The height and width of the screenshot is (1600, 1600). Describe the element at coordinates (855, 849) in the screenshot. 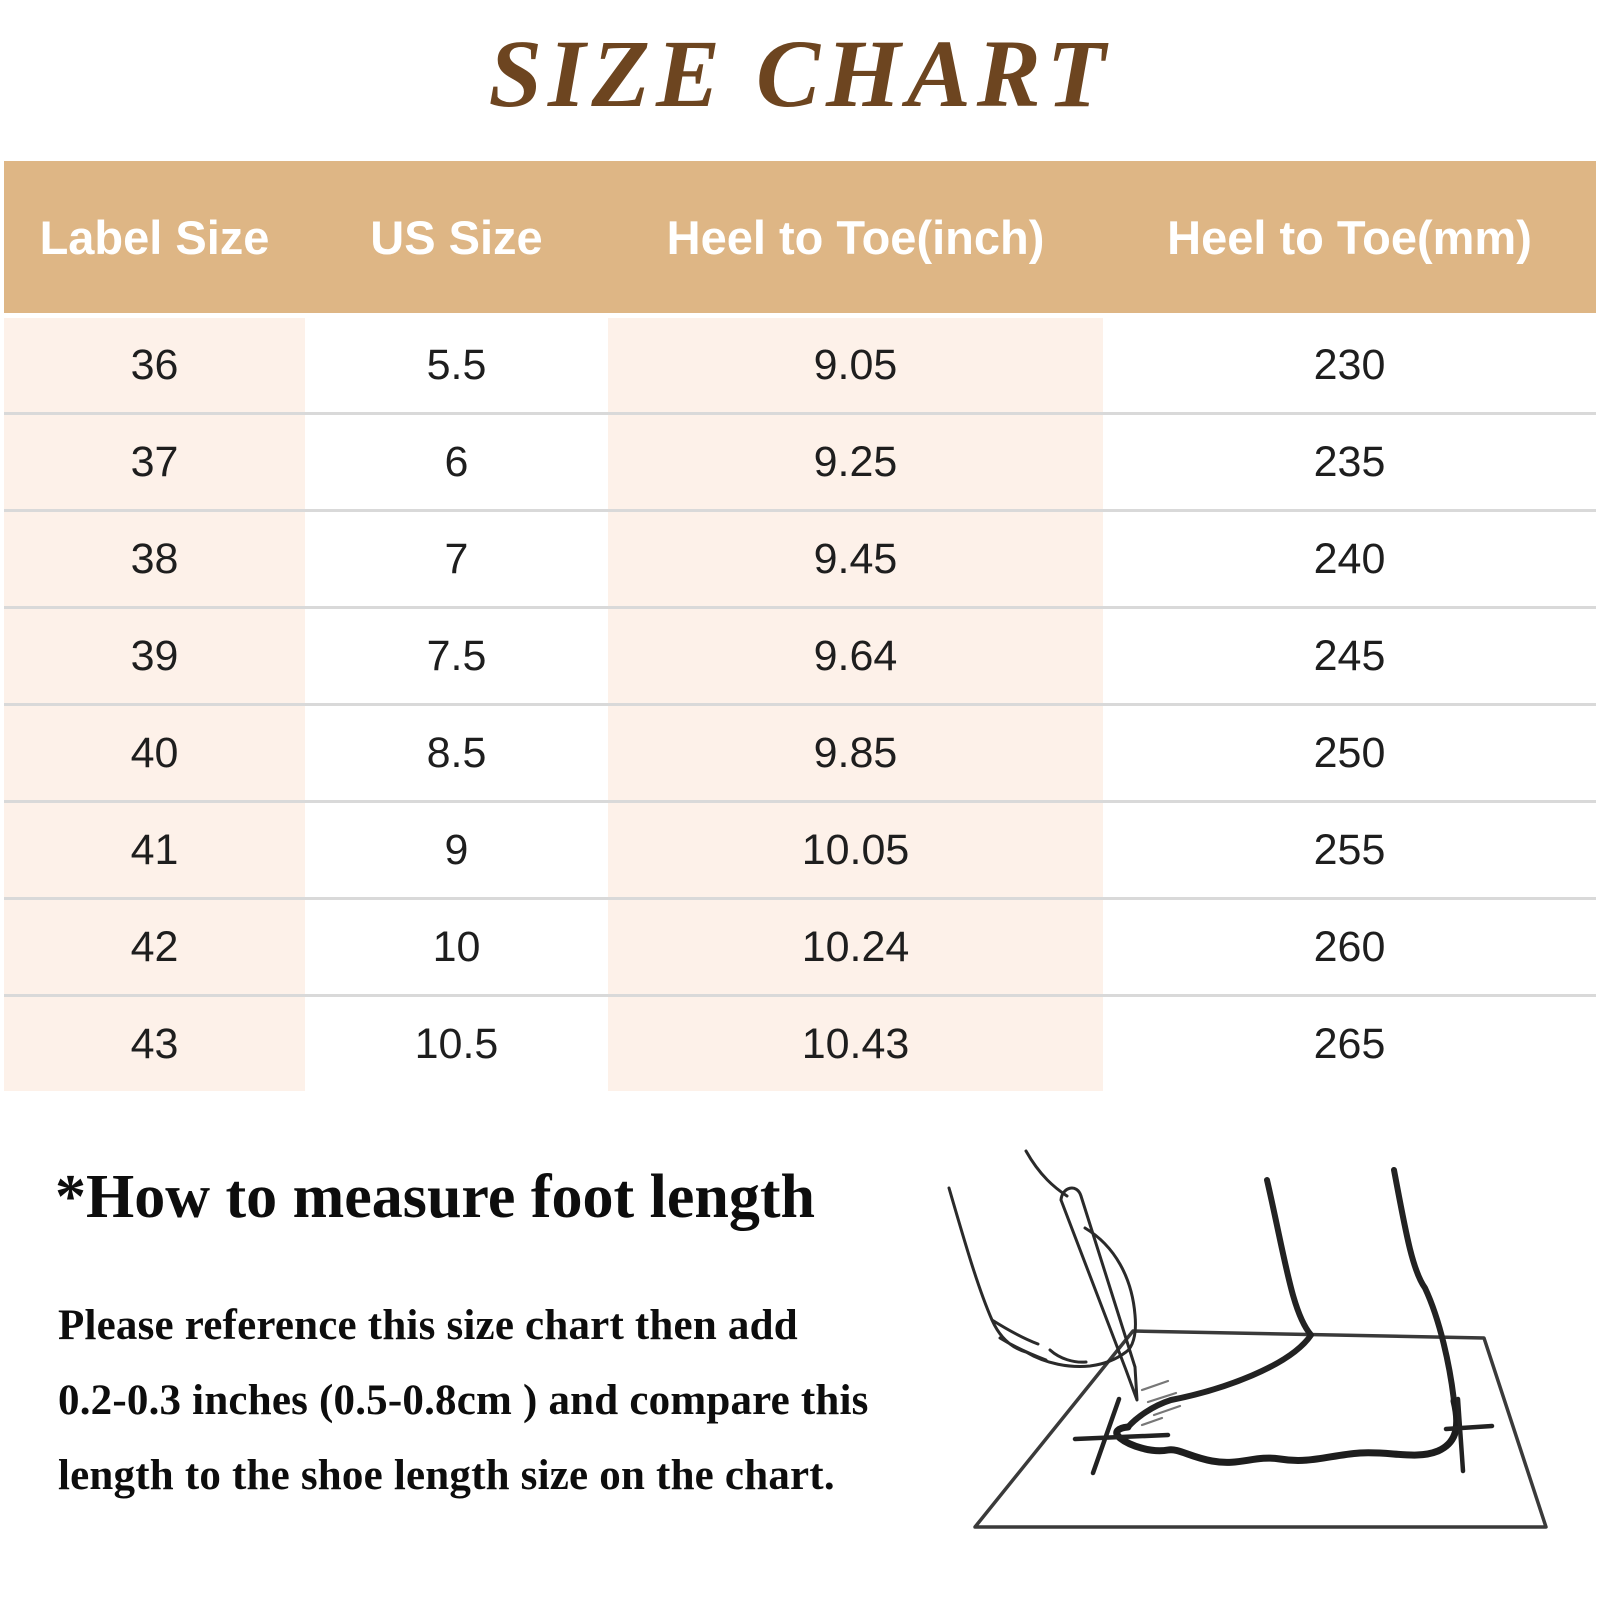

I see `table-cell: 10.05` at that location.